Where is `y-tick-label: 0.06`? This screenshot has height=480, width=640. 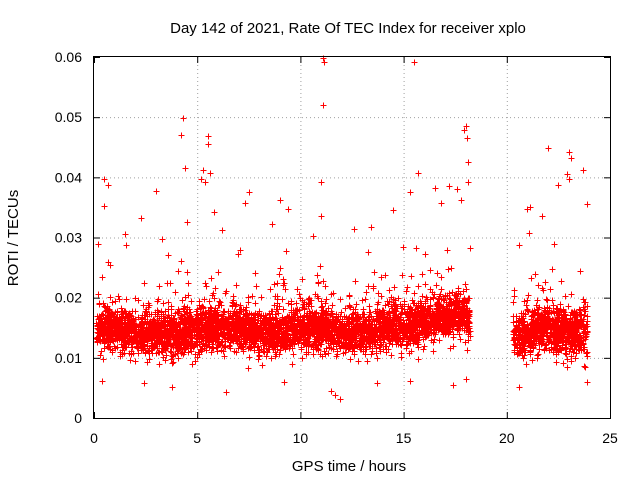 y-tick-label: 0.06 is located at coordinates (68, 57).